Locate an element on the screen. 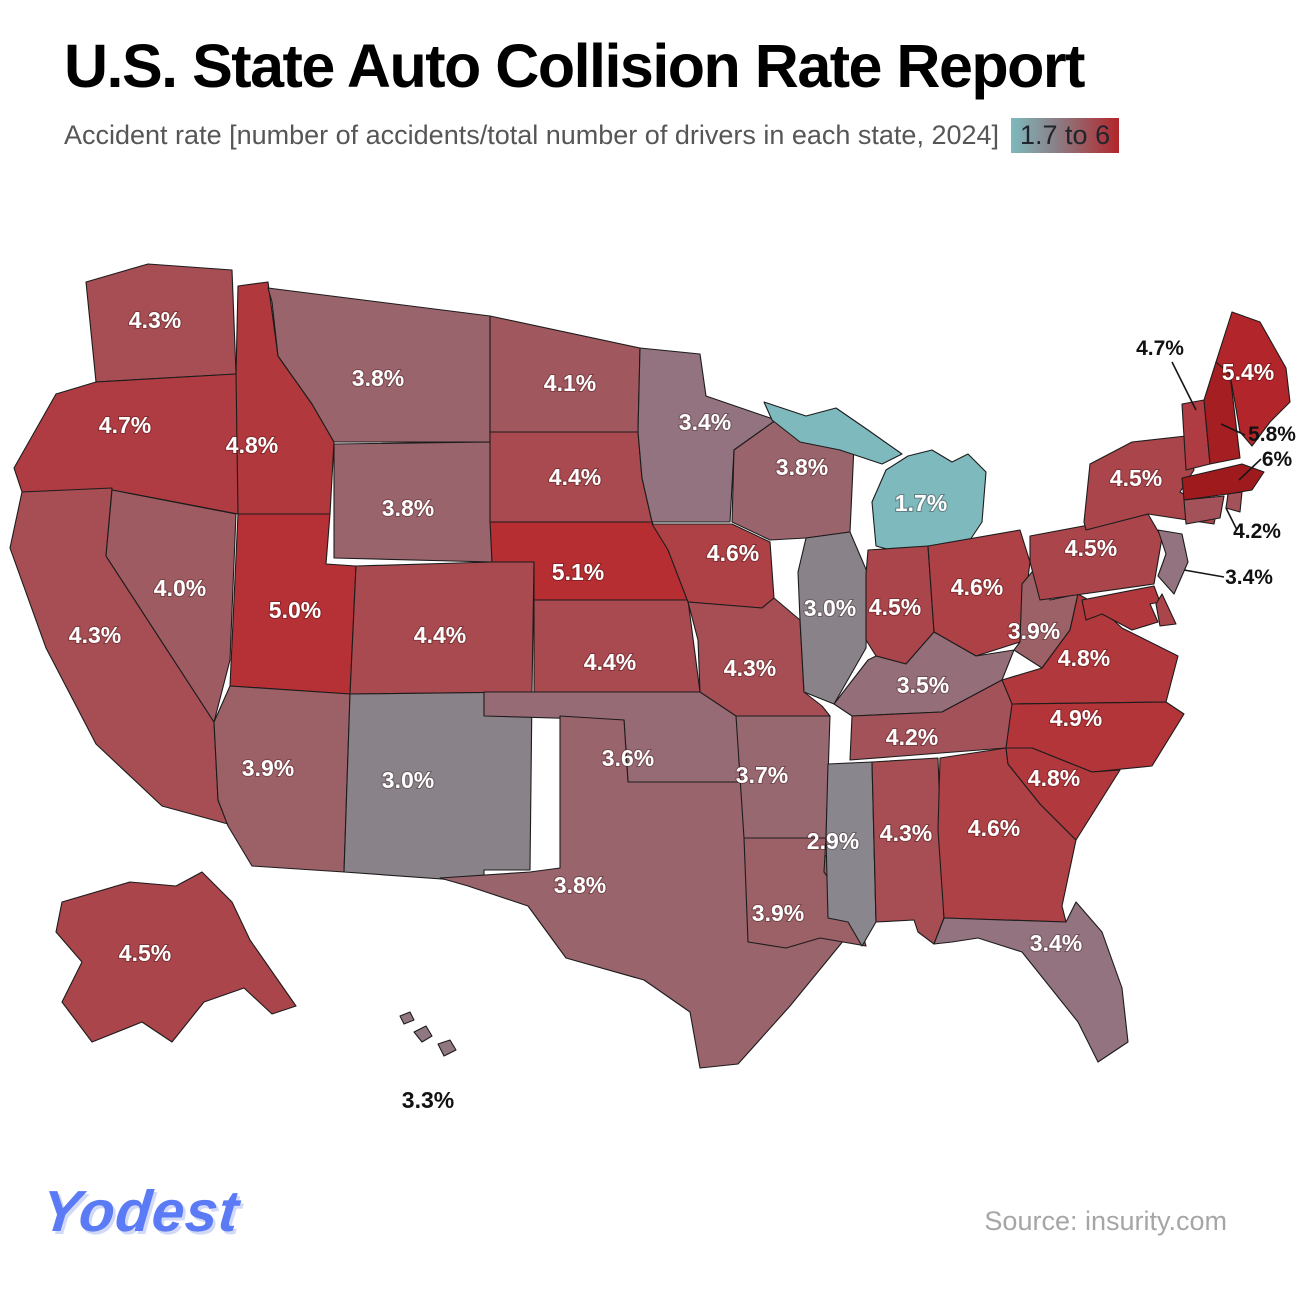  state-value-label-wy: 3.8% is located at coordinates (408, 508).